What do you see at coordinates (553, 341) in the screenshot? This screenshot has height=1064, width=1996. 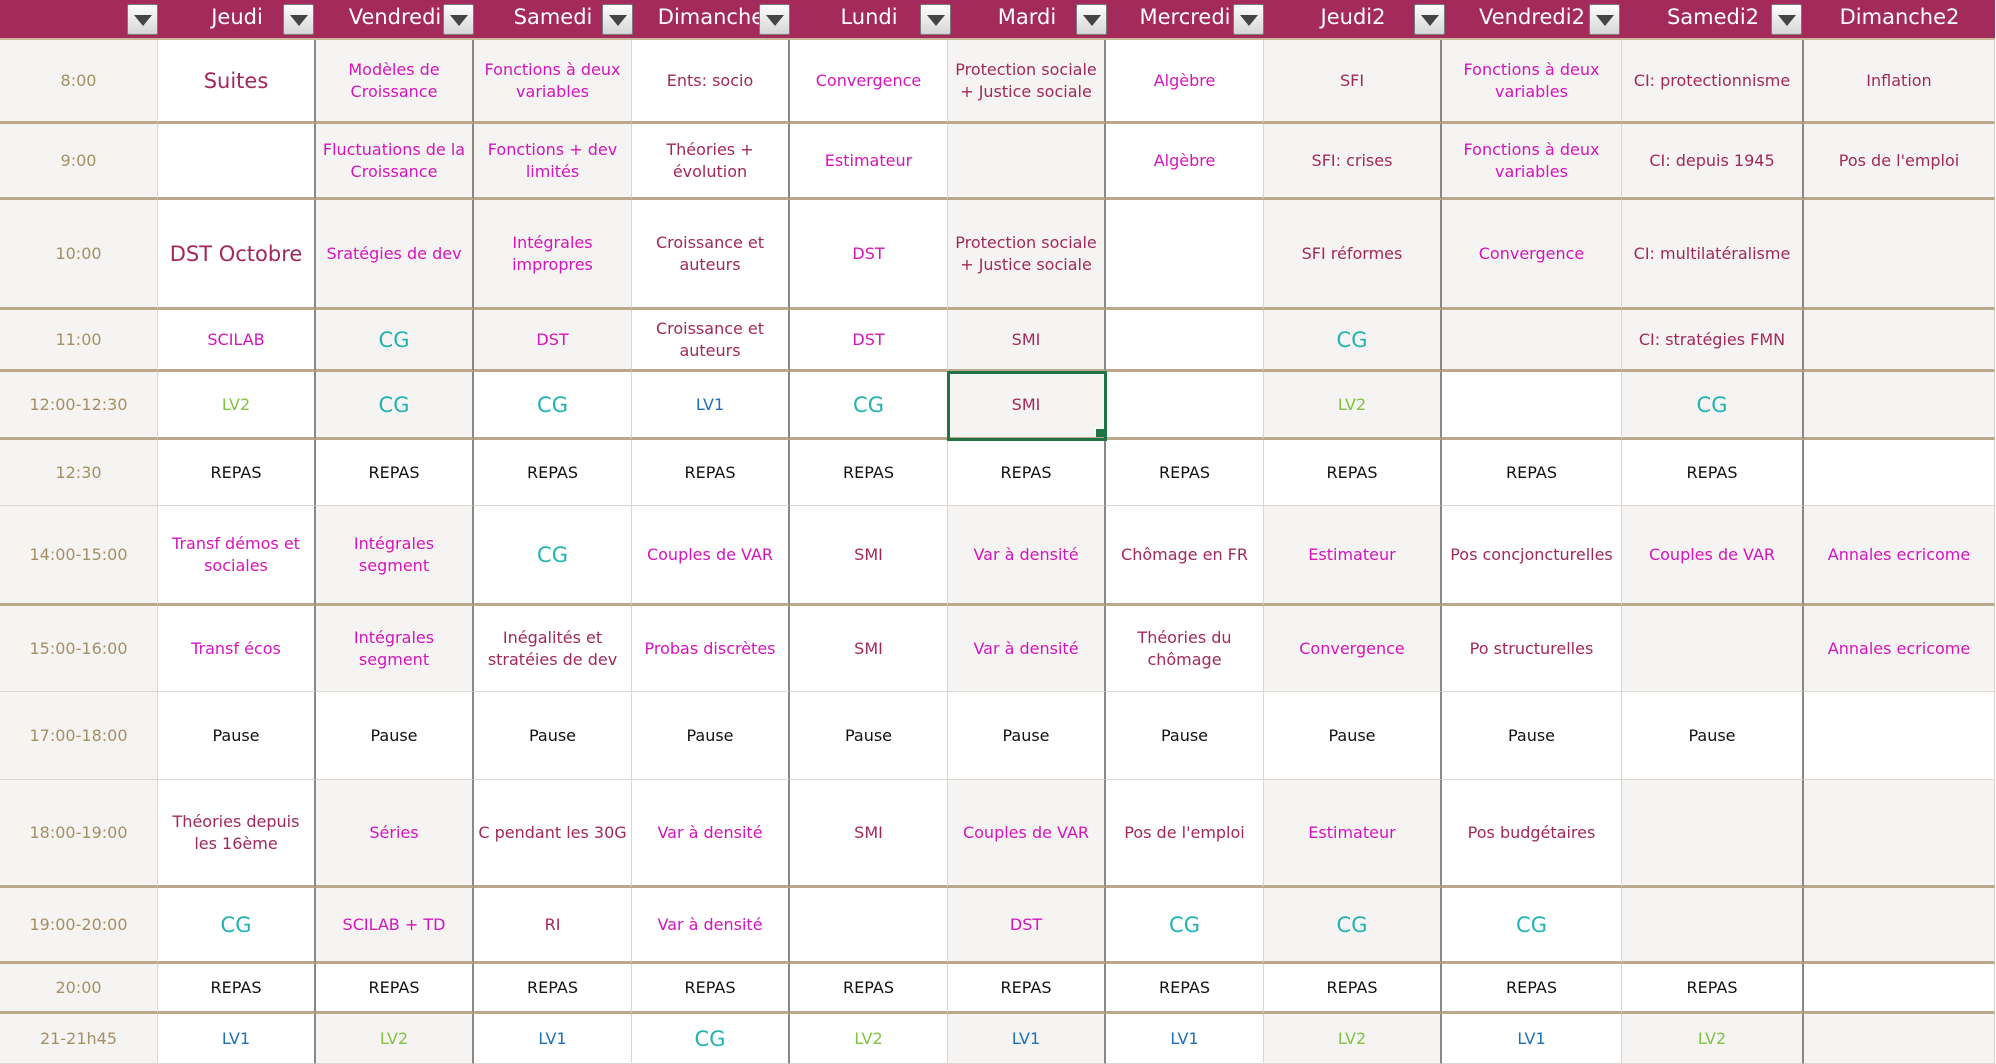 I see `schedule-cell-samedi-11-00: DST` at bounding box center [553, 341].